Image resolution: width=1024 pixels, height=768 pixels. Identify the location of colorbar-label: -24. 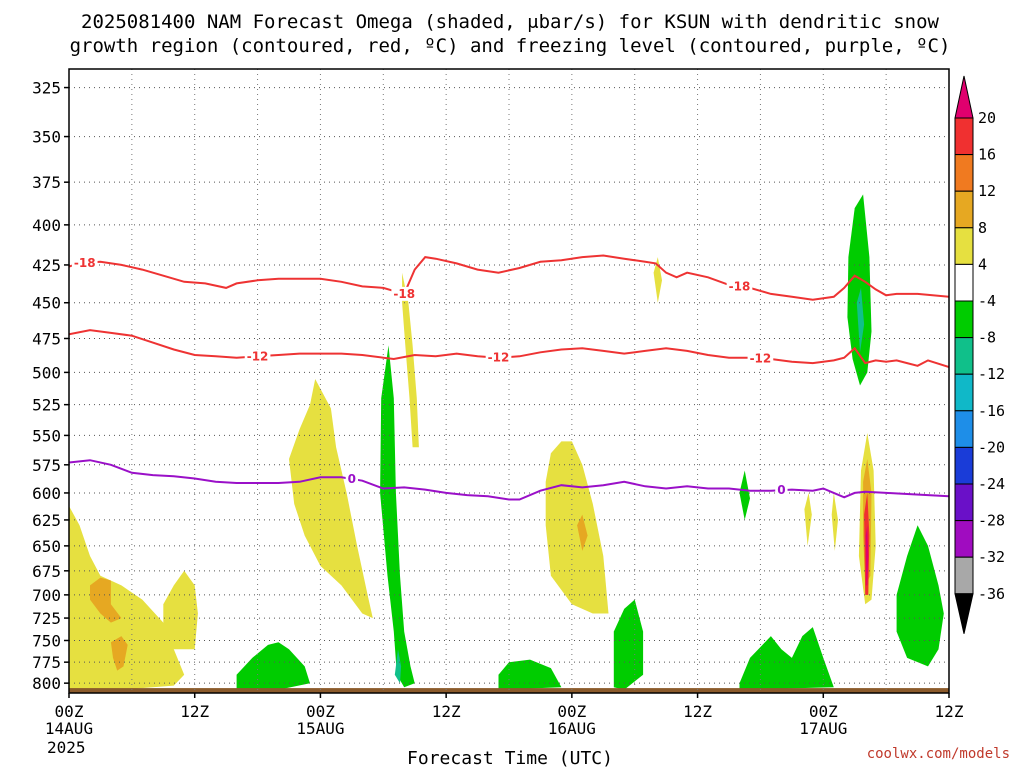
(991, 484).